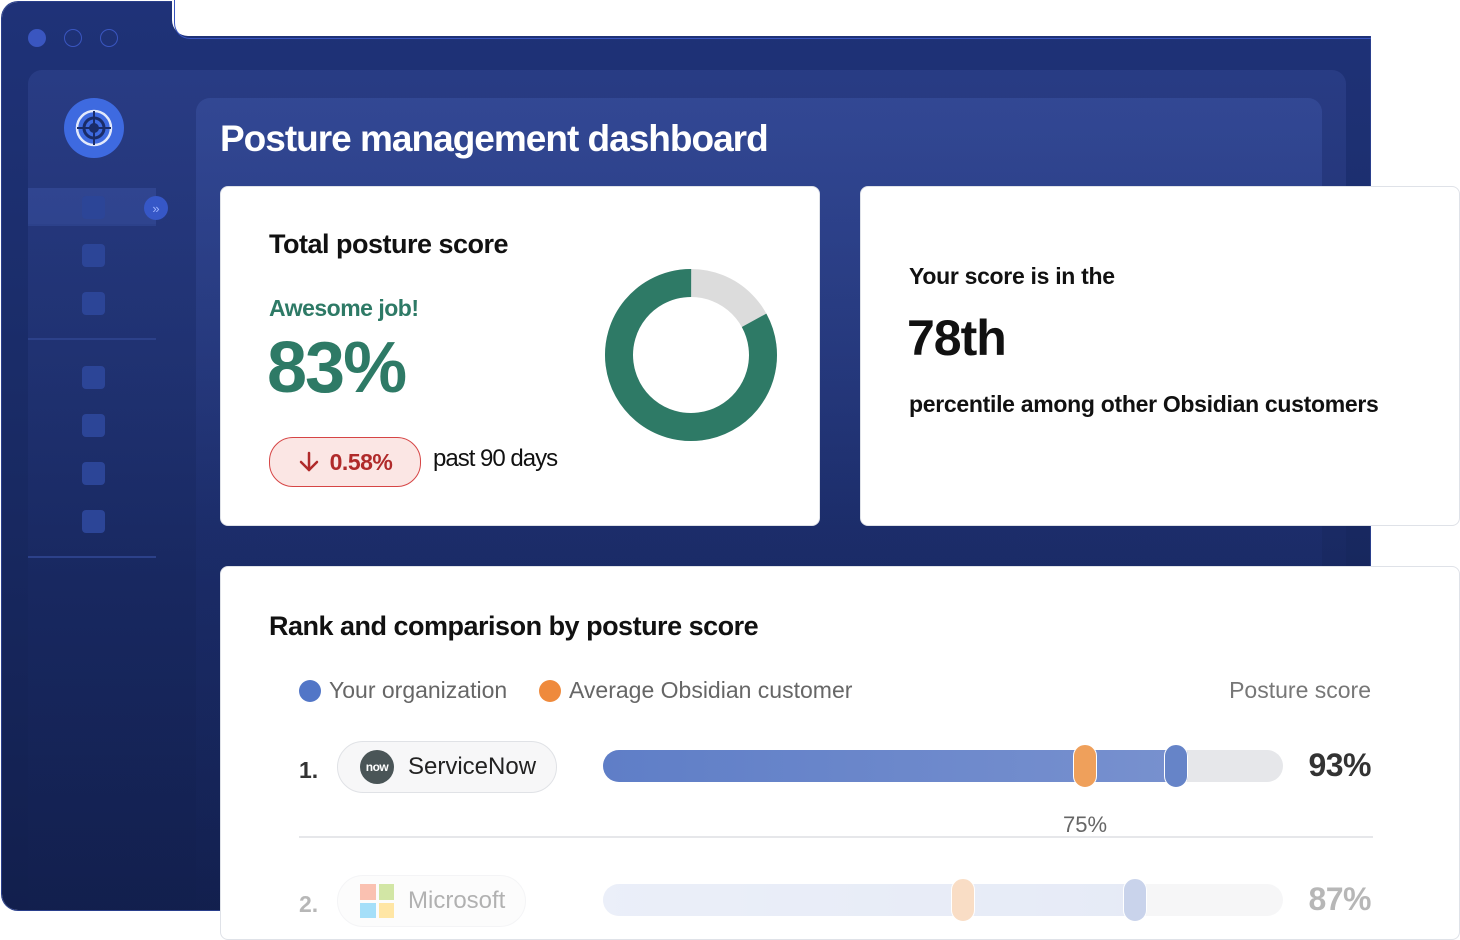 Image resolution: width=1460 pixels, height=940 pixels. I want to click on window-close-dot, so click(37, 38).